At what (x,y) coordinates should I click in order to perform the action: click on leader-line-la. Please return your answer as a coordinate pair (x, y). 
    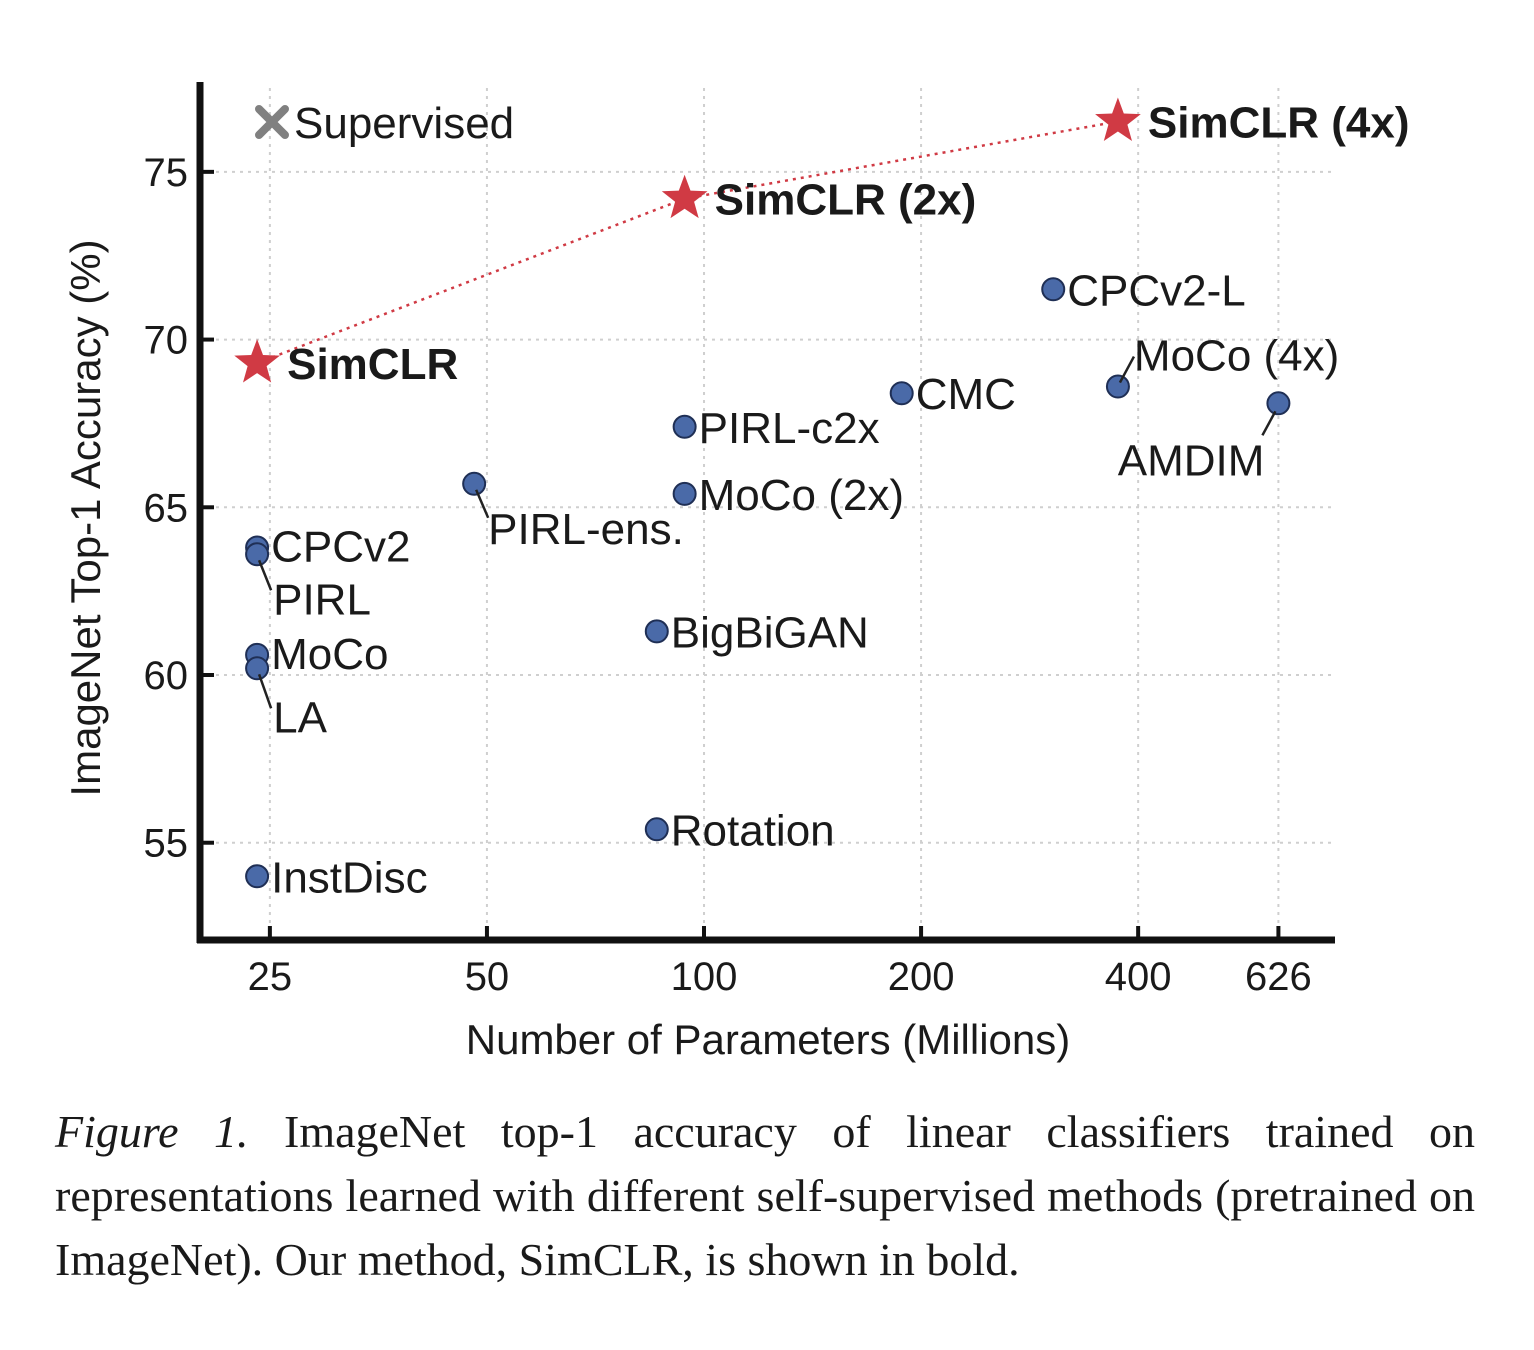
    Looking at the image, I should click on (265, 691).